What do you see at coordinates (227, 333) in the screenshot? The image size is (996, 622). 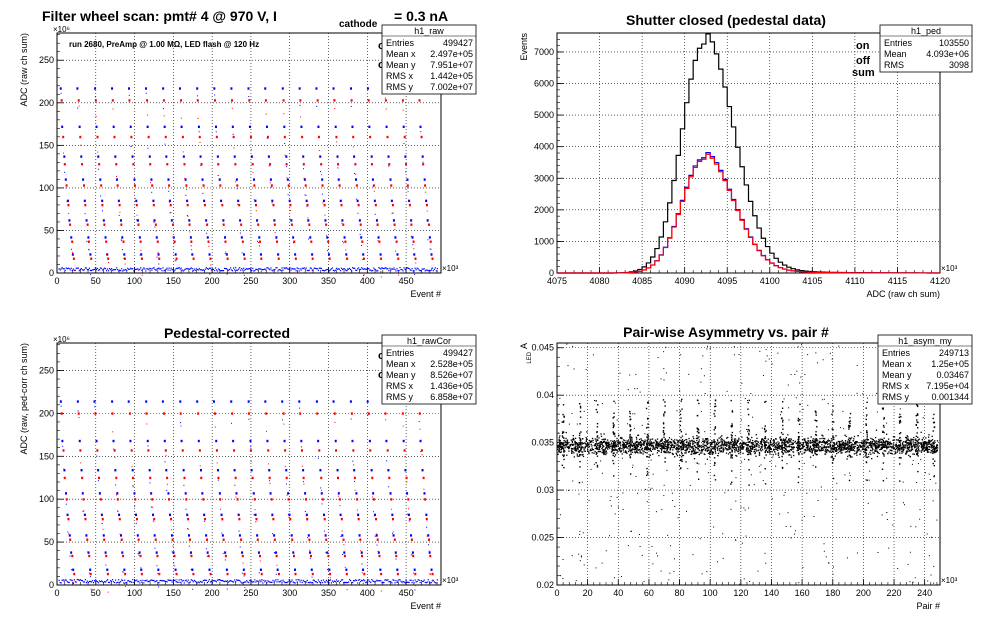 I see `chart-title: Pedestal-corrected` at bounding box center [227, 333].